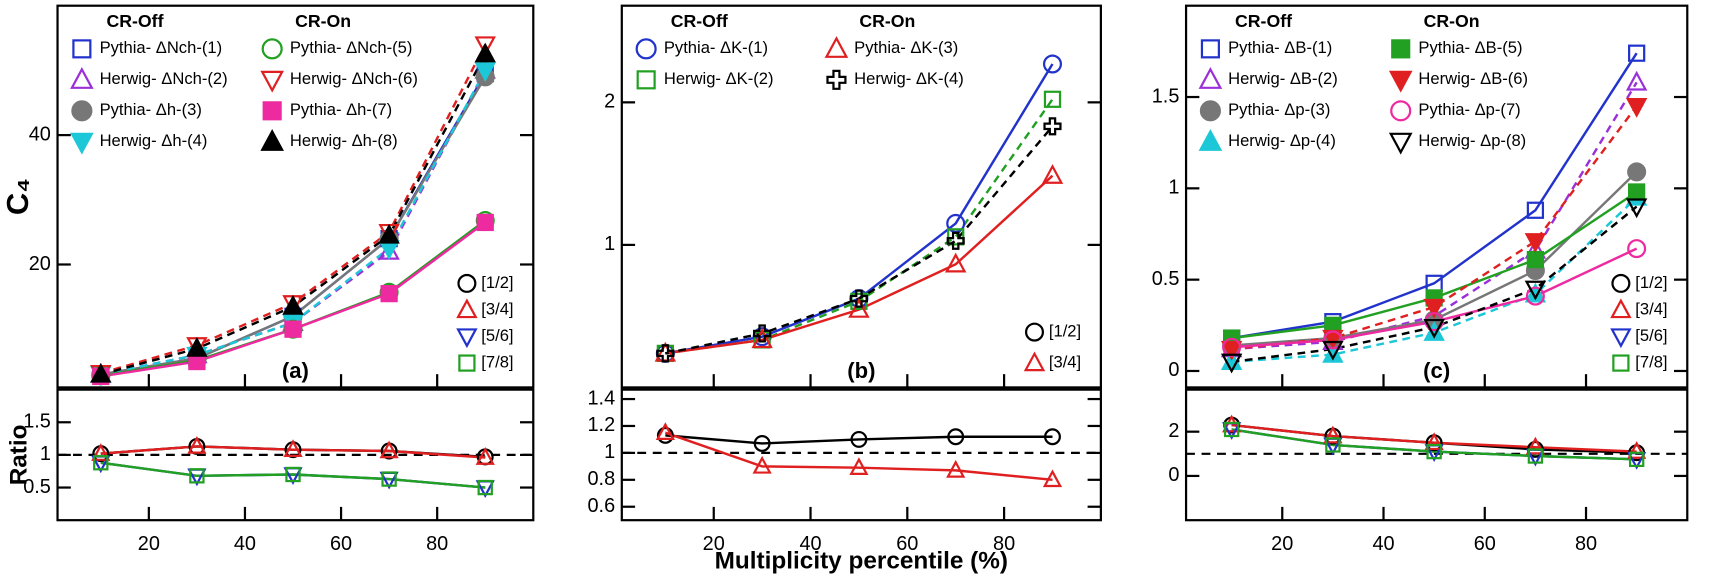  I want to click on panel-label: (b), so click(861, 370).